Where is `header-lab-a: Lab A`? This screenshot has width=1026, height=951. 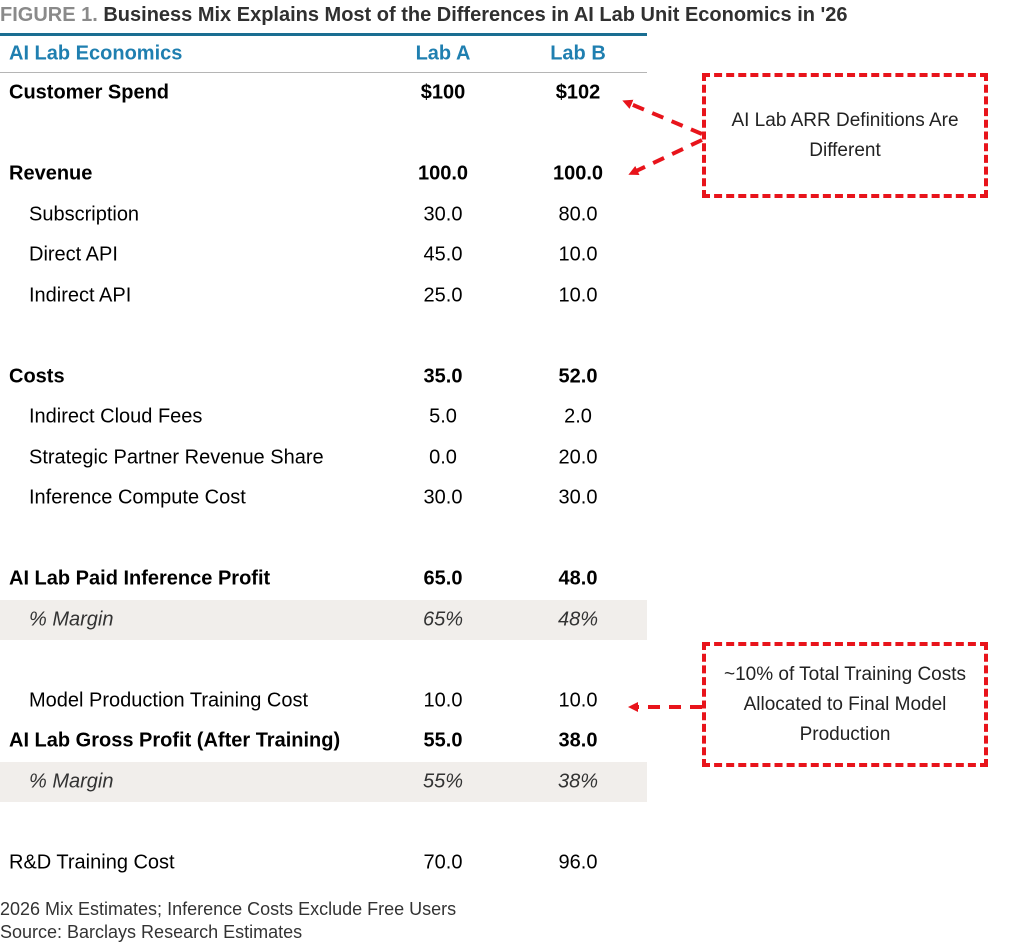
header-lab-a: Lab A is located at coordinates (443, 53).